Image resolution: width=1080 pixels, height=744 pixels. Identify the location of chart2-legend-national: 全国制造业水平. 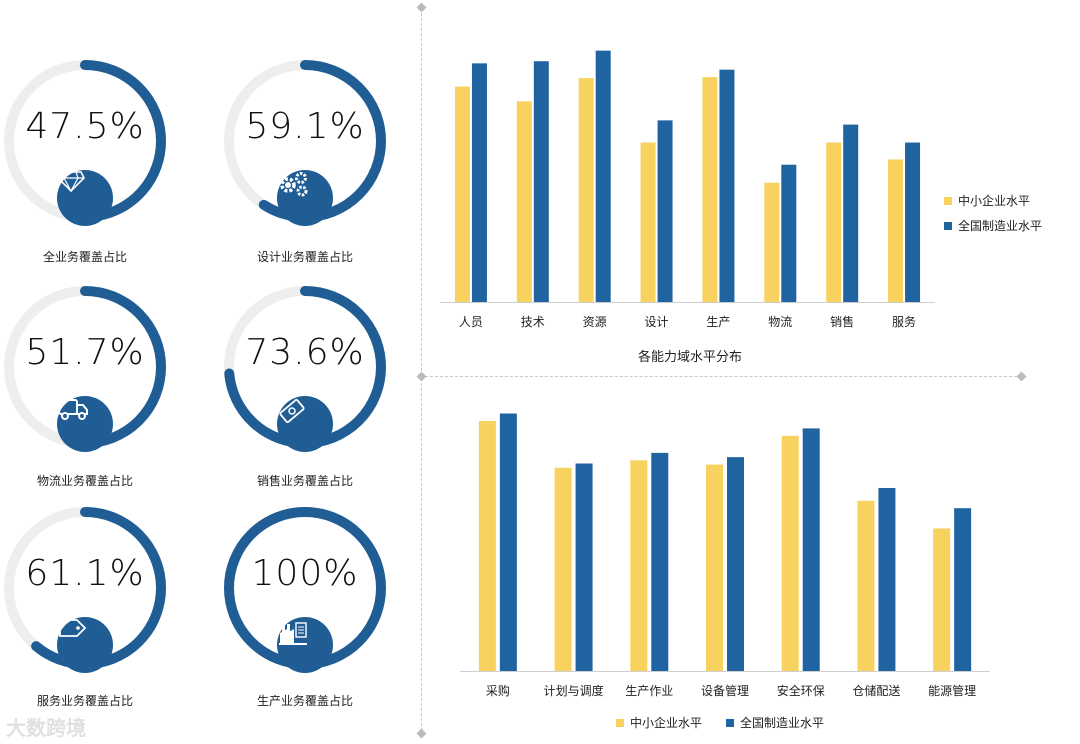
(775, 722).